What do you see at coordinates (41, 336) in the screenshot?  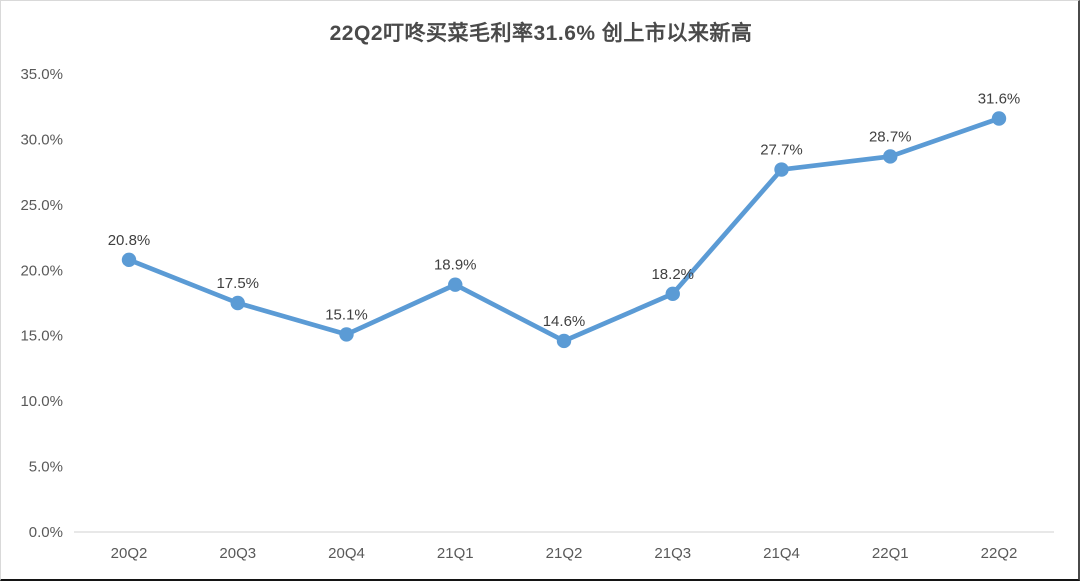 I see `y-axis-tick-label: 15.0%` at bounding box center [41, 336].